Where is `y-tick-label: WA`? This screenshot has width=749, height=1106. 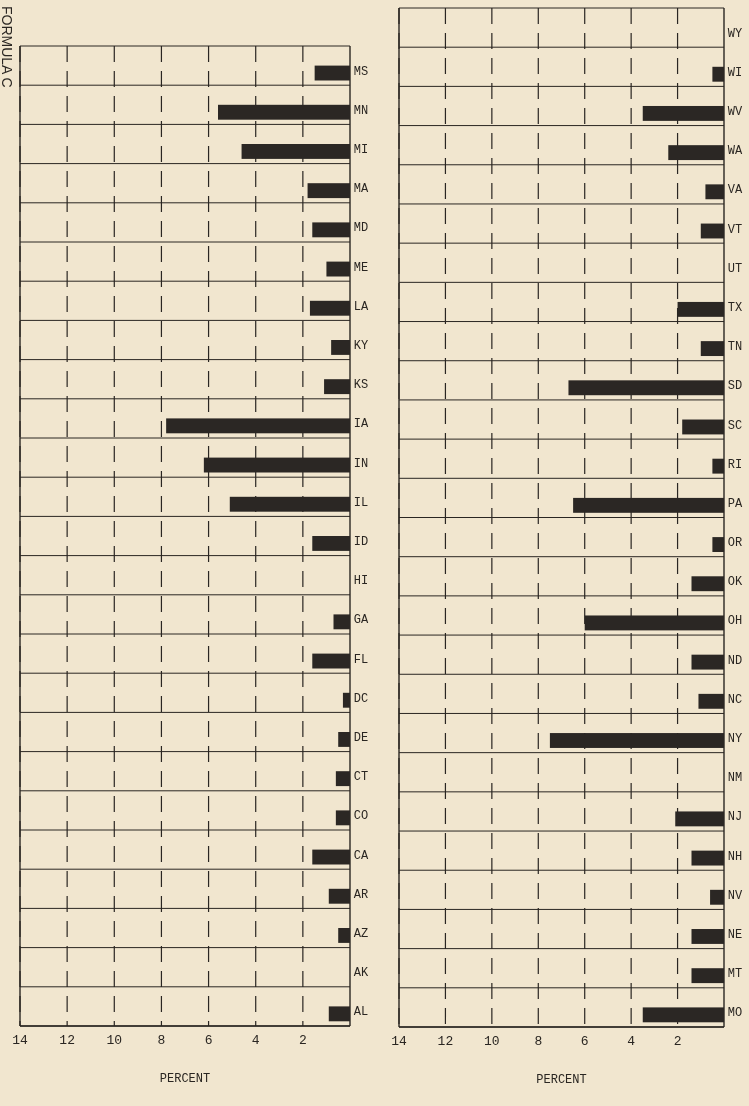
y-tick-label: WA is located at coordinates (735, 151).